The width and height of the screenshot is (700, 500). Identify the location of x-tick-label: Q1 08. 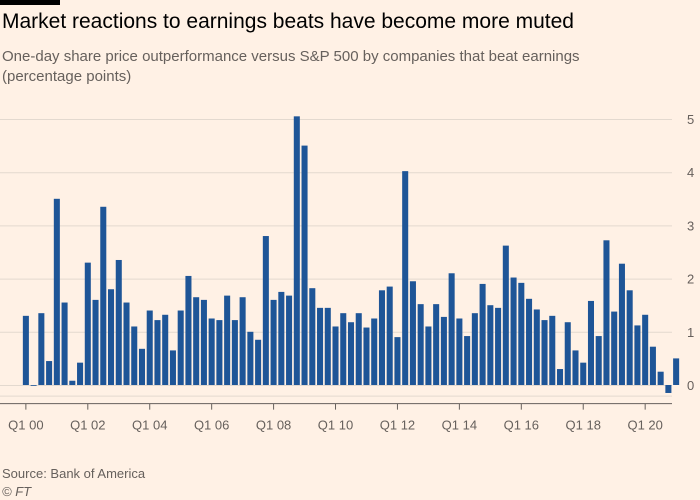
(273, 425).